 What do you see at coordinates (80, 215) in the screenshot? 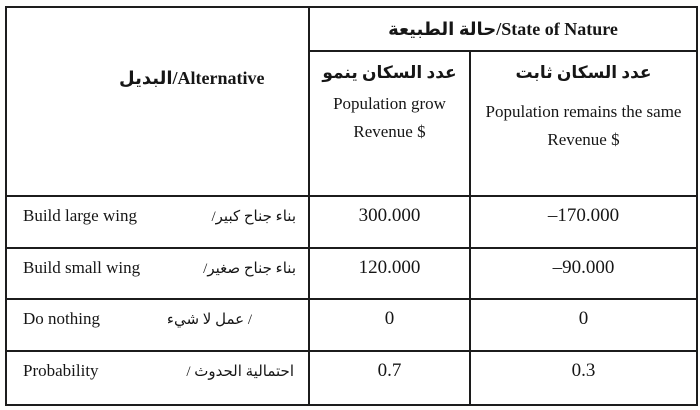
I see `row-label-english: Build large wing` at bounding box center [80, 215].